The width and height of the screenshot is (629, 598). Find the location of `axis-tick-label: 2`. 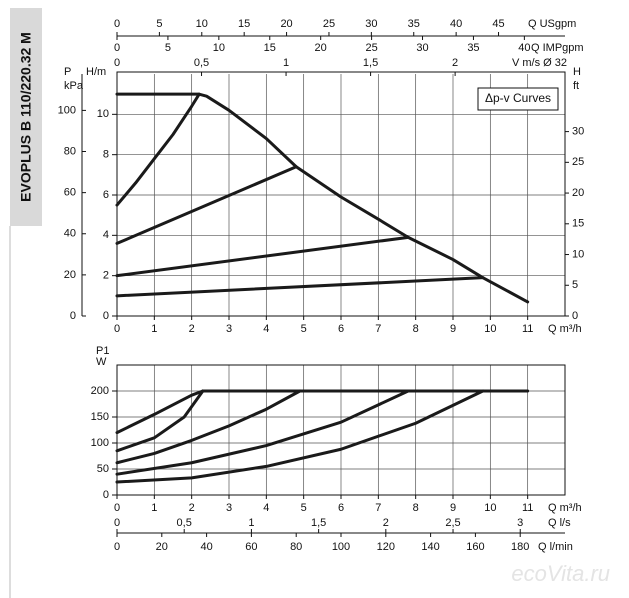

axis-tick-label: 2 is located at coordinates (386, 523).